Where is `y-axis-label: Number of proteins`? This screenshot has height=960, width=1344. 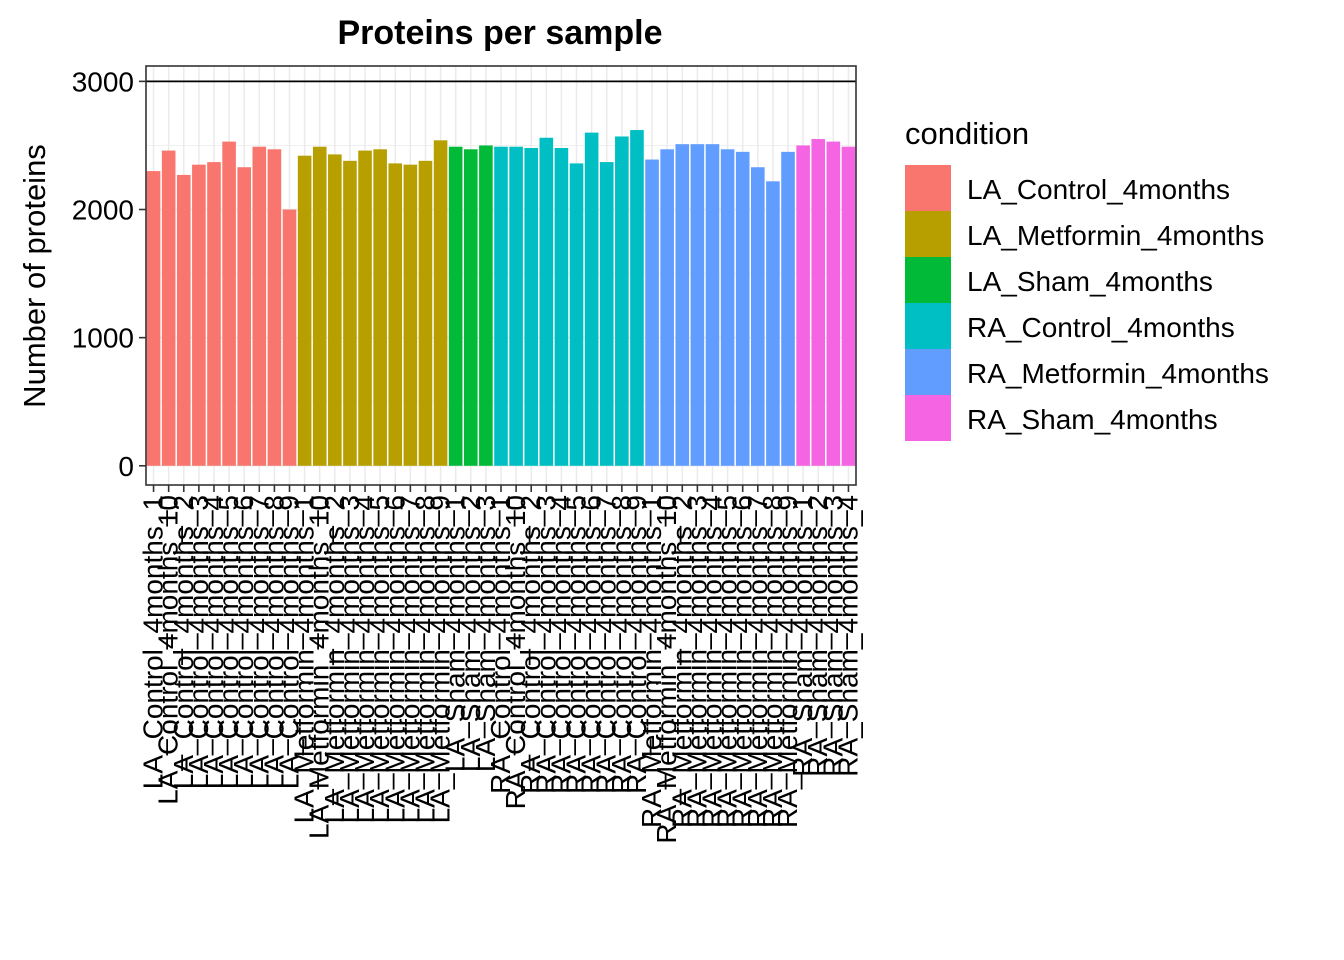
y-axis-label: Number of proteins is located at coordinates (34, 276).